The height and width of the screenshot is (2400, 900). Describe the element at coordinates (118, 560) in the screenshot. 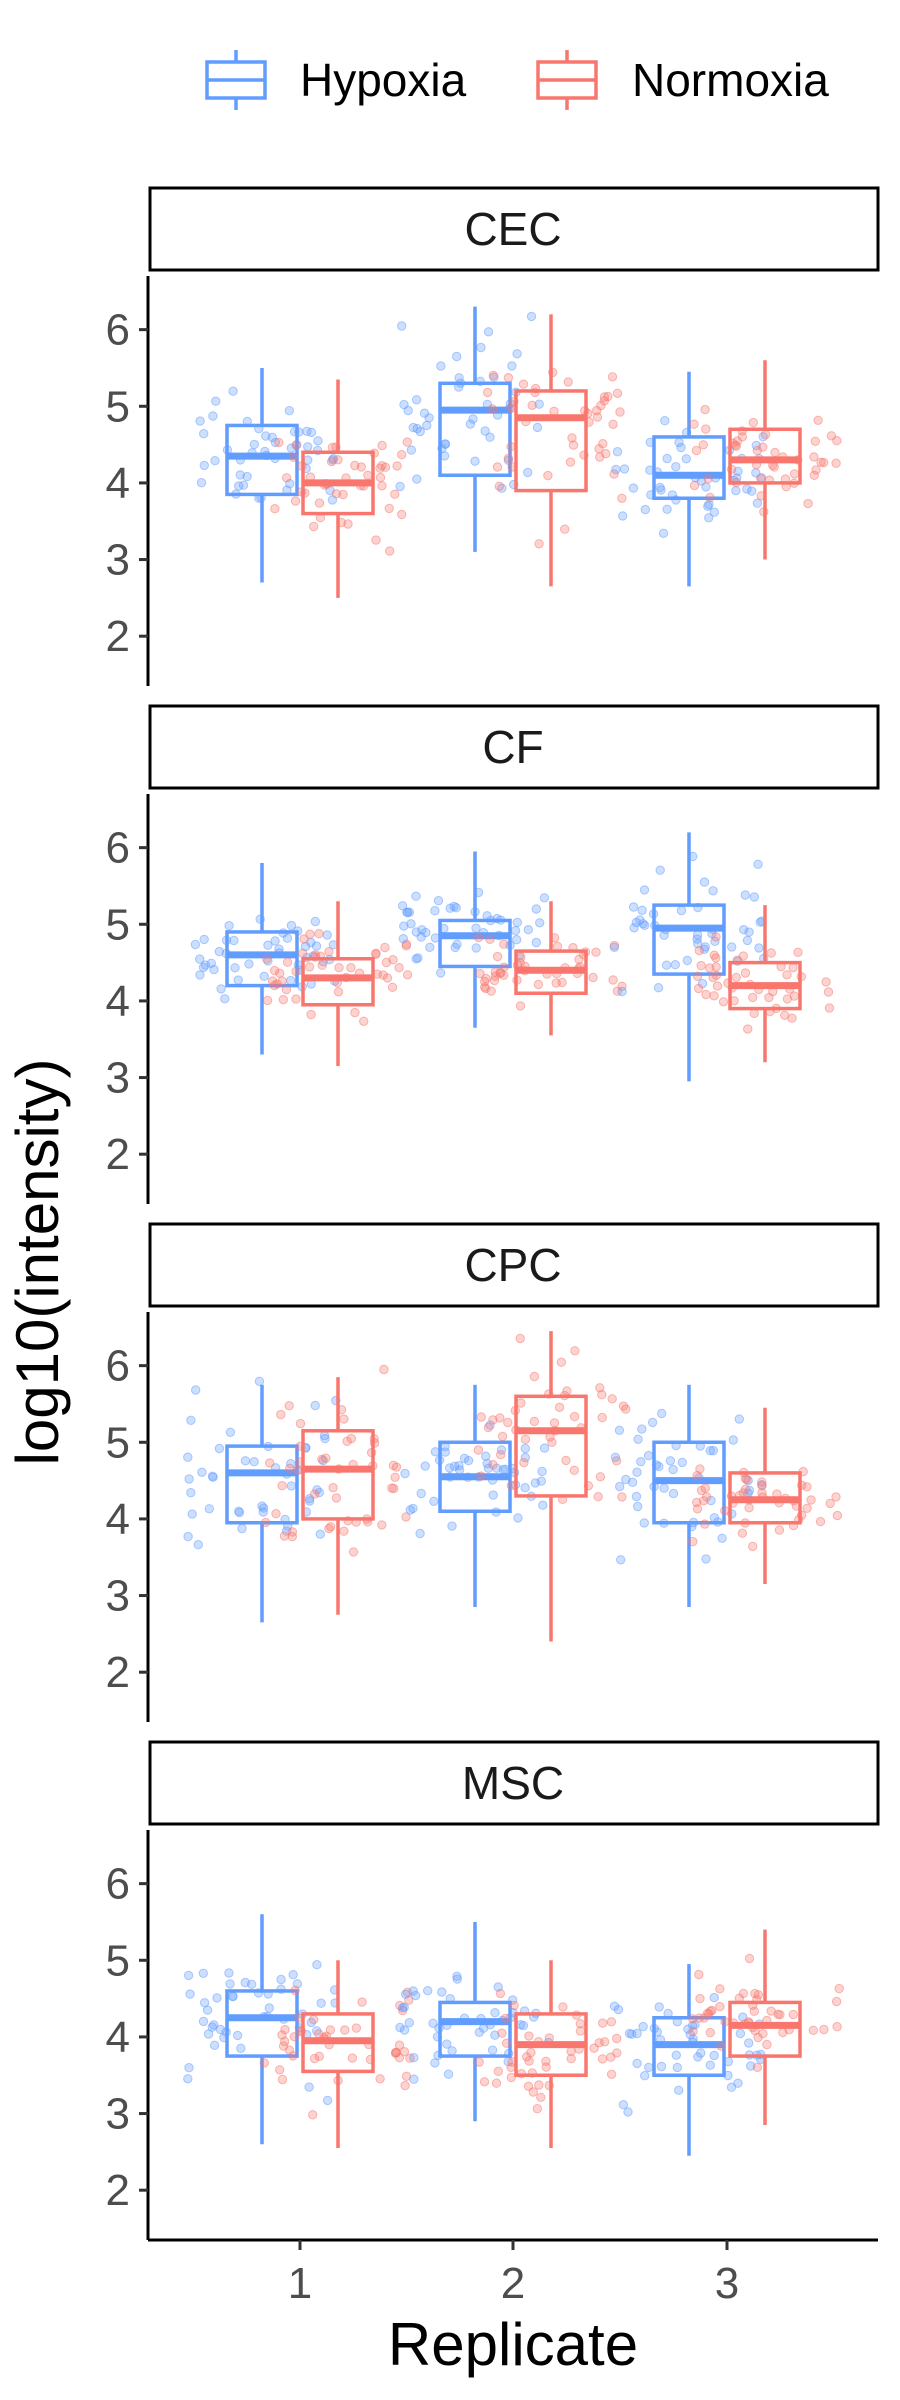

I see `y-tick-label: 3` at that location.